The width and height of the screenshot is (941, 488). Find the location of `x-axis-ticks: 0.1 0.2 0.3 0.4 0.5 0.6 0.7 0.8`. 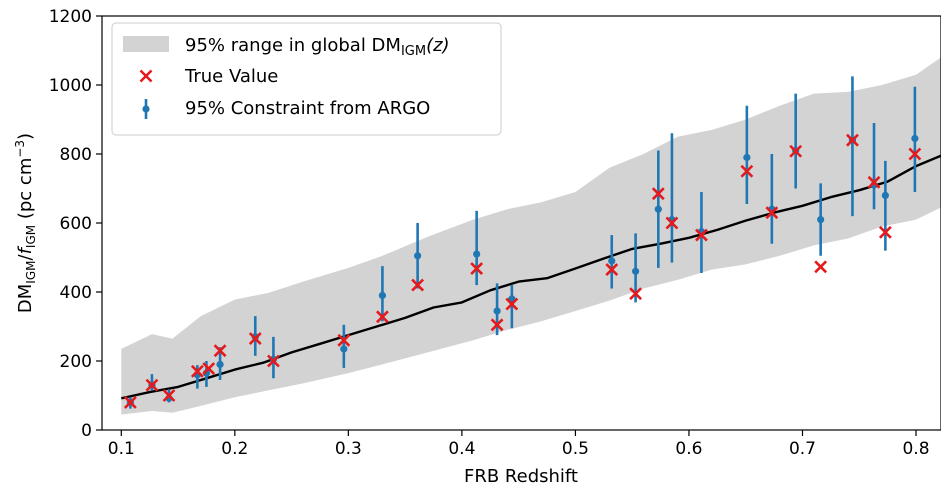

x-axis-ticks: 0.1 0.2 0.3 0.4 0.5 0.6 0.7 0.8 is located at coordinates (519, 444).